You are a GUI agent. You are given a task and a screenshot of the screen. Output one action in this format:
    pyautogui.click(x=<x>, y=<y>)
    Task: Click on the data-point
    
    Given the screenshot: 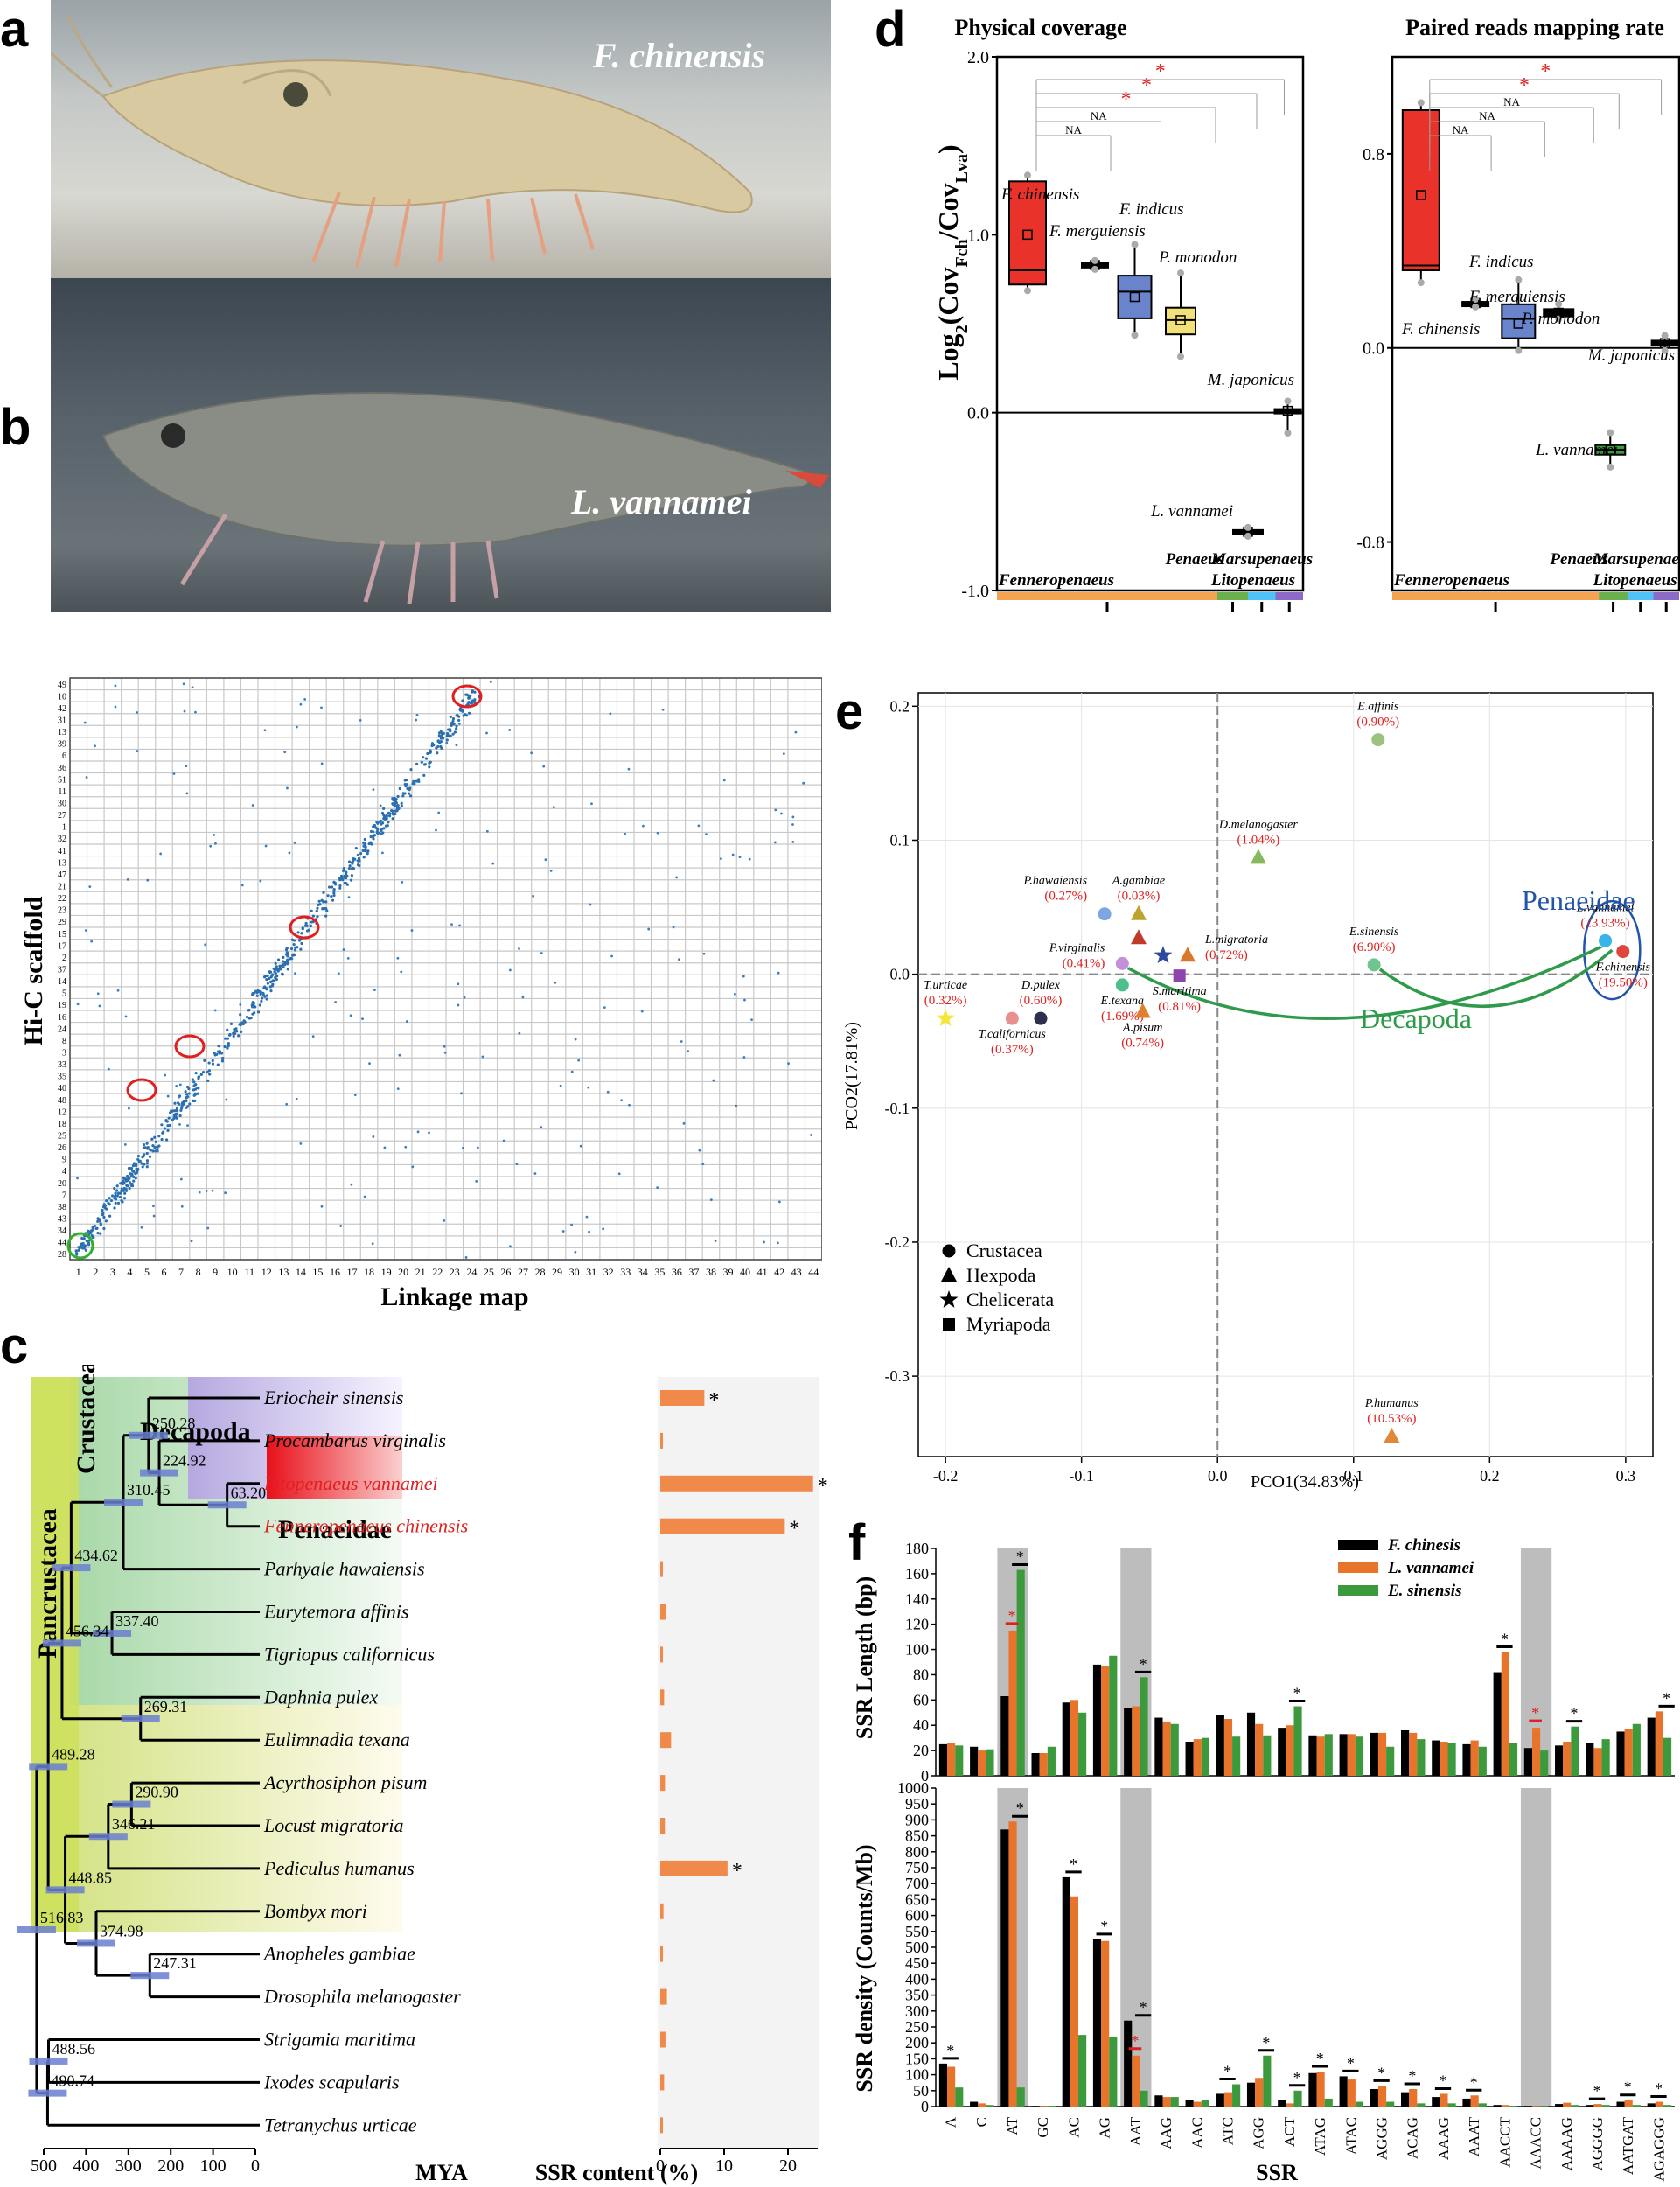 What is the action you would take?
    pyautogui.click(x=1027, y=291)
    